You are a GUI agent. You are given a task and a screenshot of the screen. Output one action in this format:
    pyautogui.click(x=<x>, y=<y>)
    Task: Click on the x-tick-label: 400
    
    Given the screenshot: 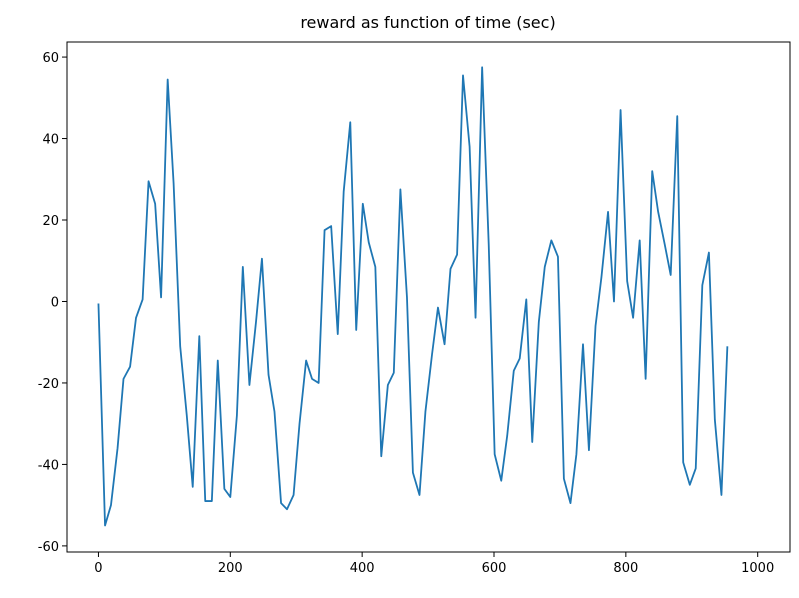 What is the action you would take?
    pyautogui.click(x=362, y=568)
    